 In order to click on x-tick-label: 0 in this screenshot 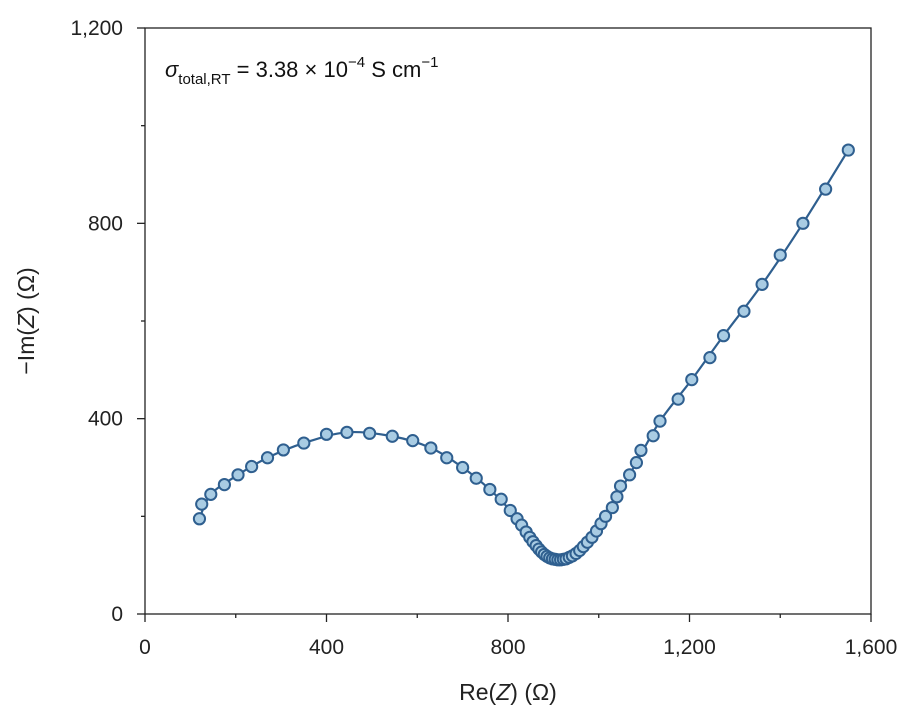, I will do `click(145, 647)`.